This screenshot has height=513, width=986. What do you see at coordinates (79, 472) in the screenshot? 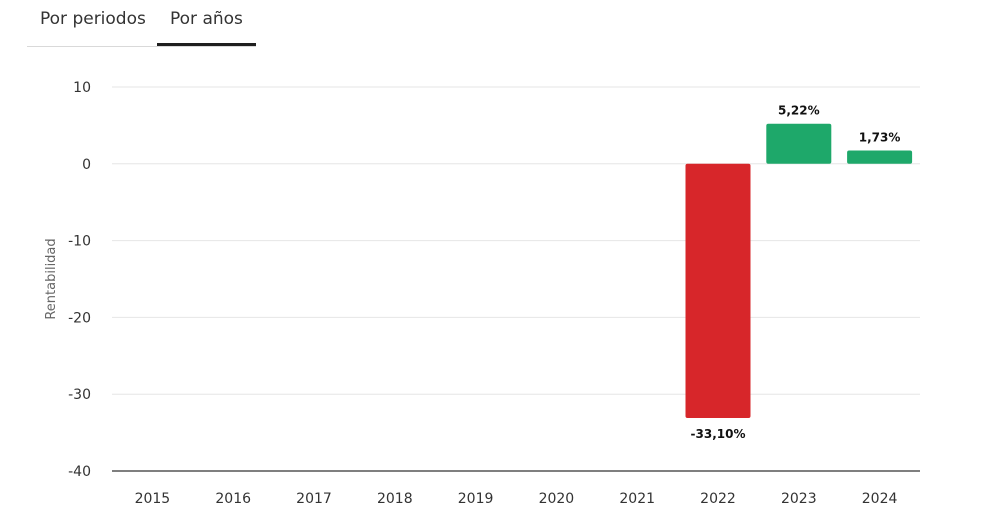
I see `y-tick-label: -40` at bounding box center [79, 472].